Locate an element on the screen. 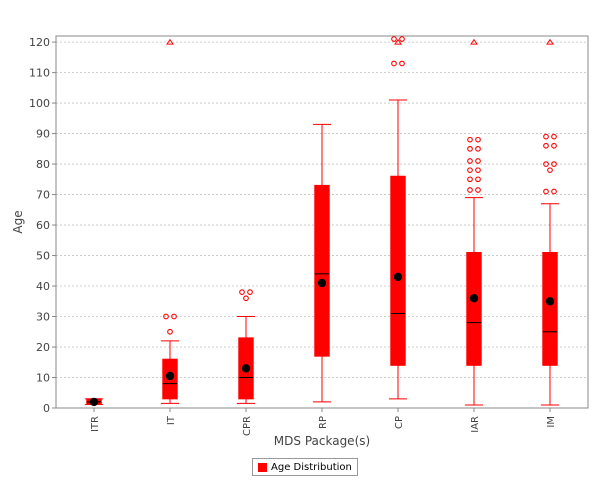 The image size is (600, 480). y-tick-label: 120 is located at coordinates (39, 42).